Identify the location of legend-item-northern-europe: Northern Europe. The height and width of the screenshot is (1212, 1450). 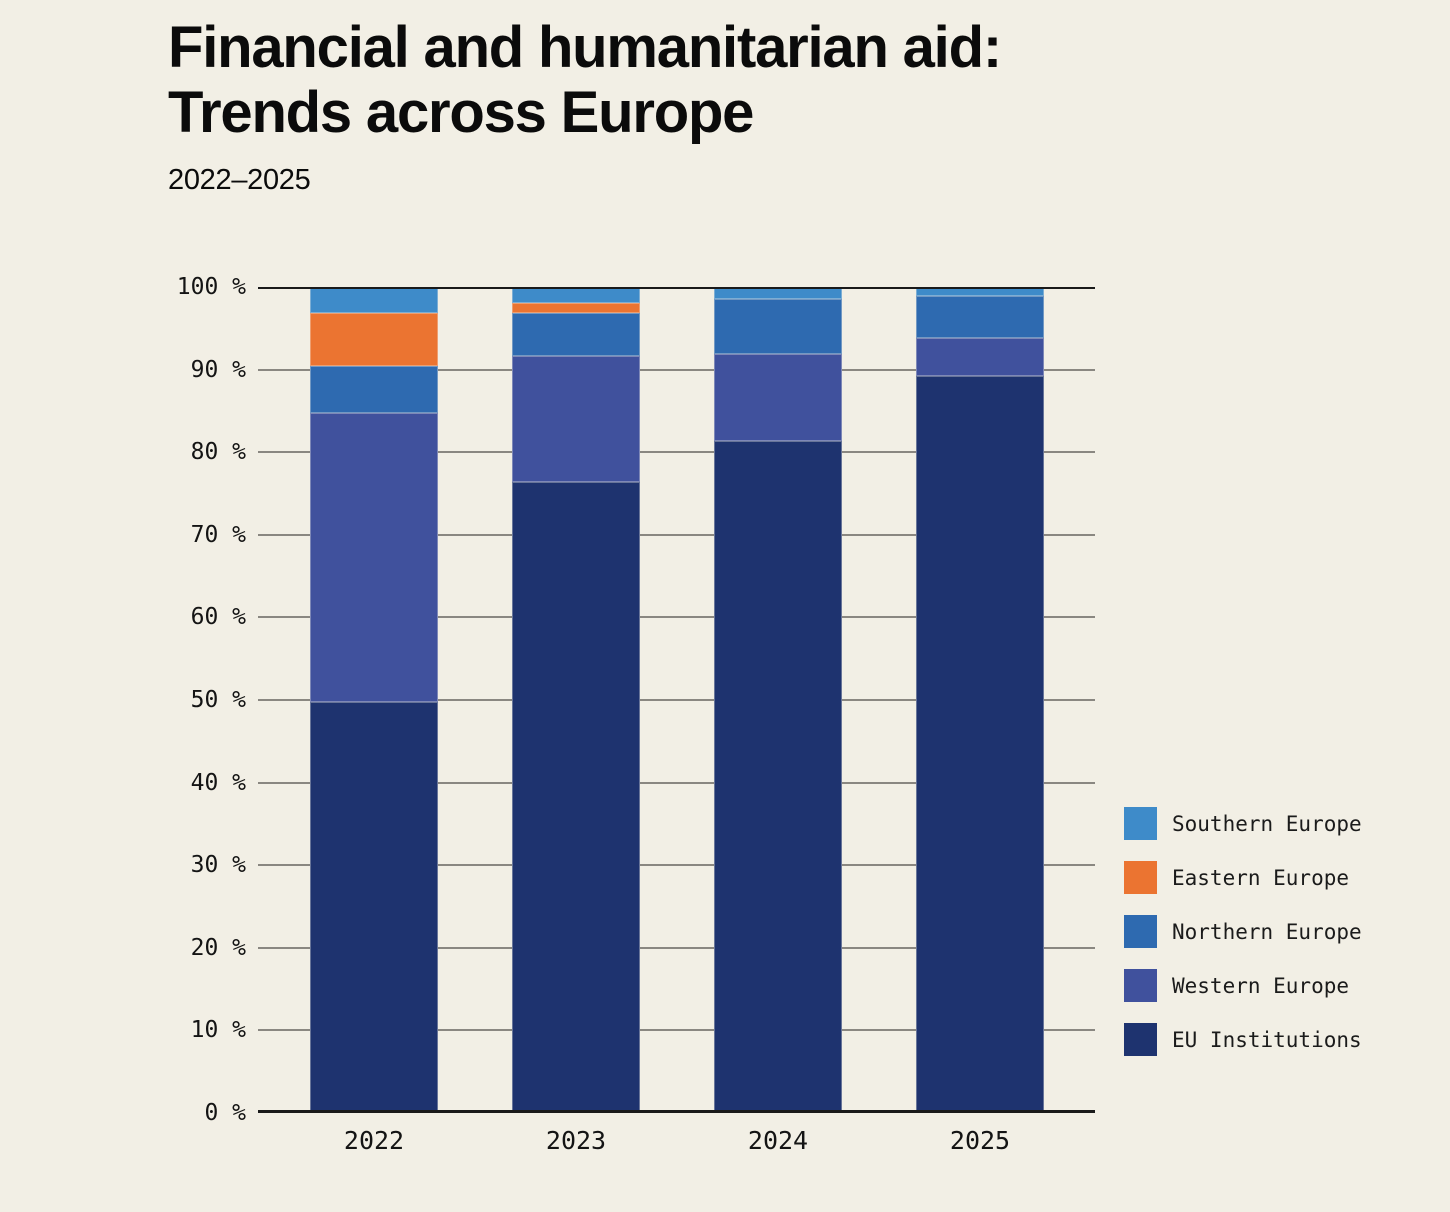
(1243, 931).